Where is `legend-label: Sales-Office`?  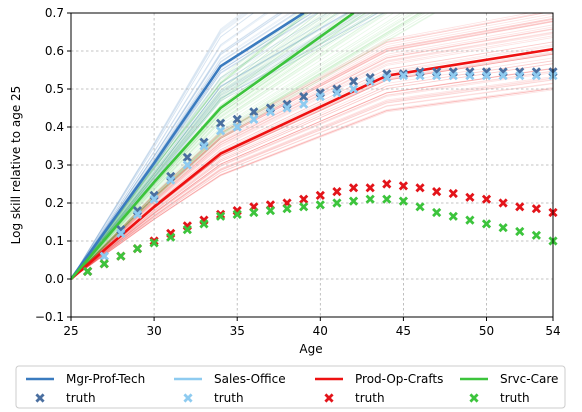
legend-label: Sales-Office is located at coordinates (250, 379).